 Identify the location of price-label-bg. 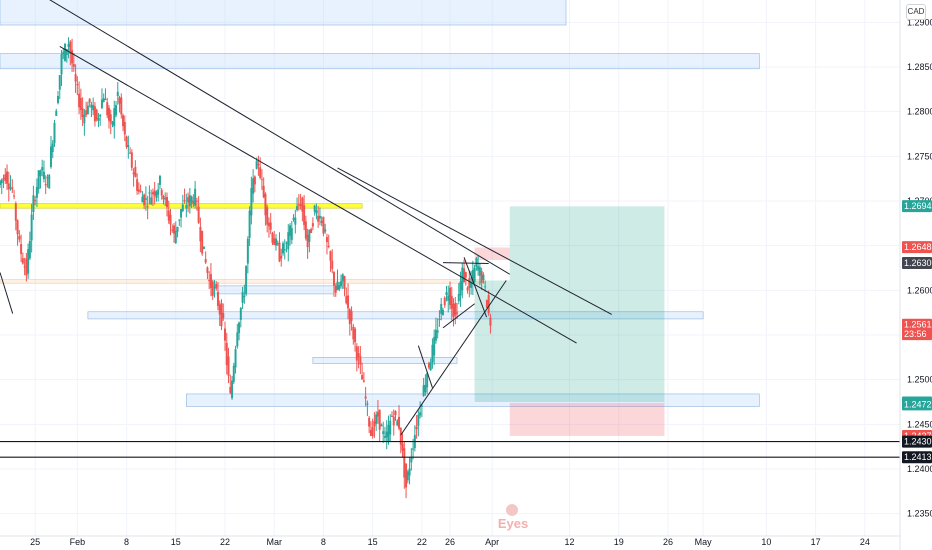
(917, 334).